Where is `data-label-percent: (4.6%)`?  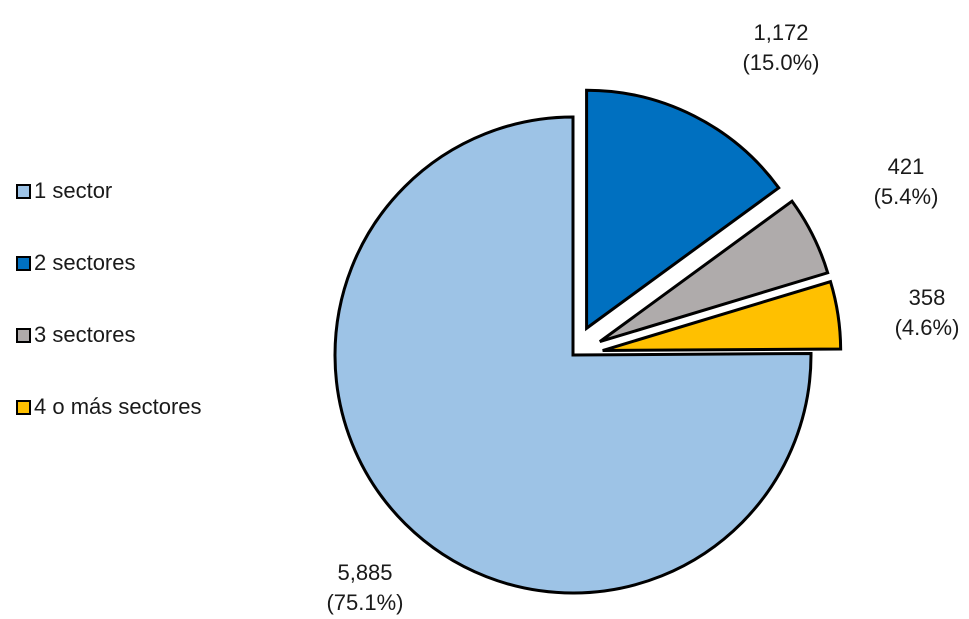
data-label-percent: (4.6%) is located at coordinates (927, 327).